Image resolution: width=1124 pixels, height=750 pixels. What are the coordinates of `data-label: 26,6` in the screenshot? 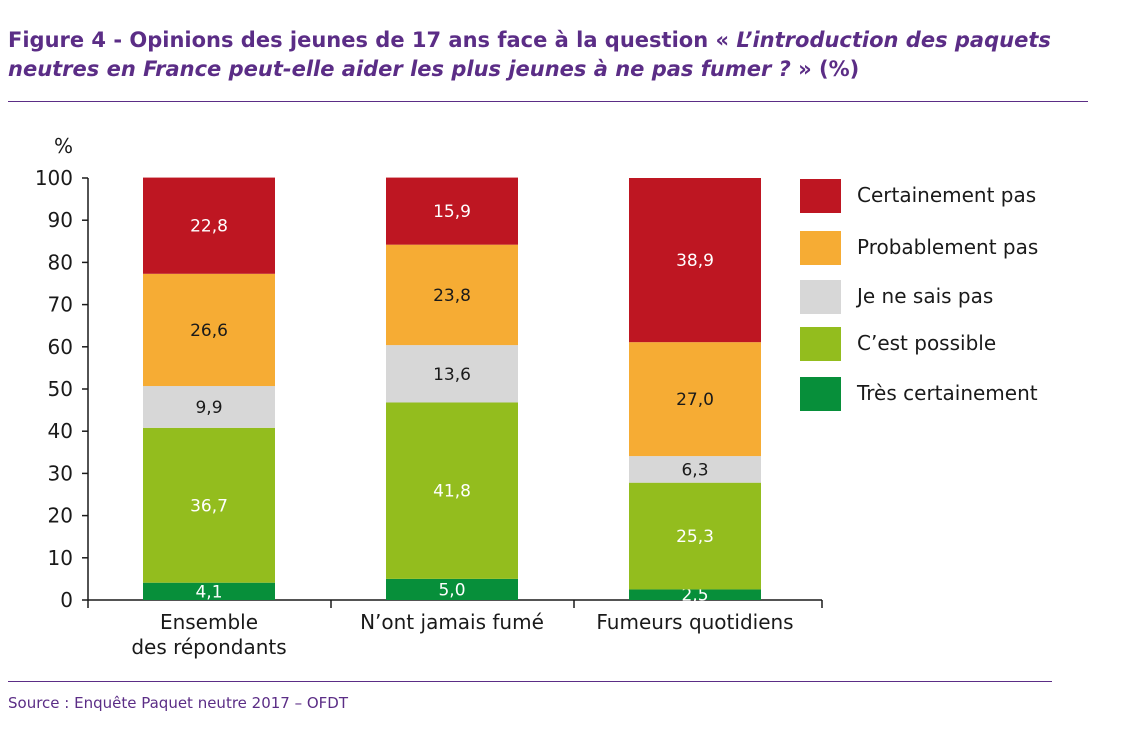 It's located at (209, 331).